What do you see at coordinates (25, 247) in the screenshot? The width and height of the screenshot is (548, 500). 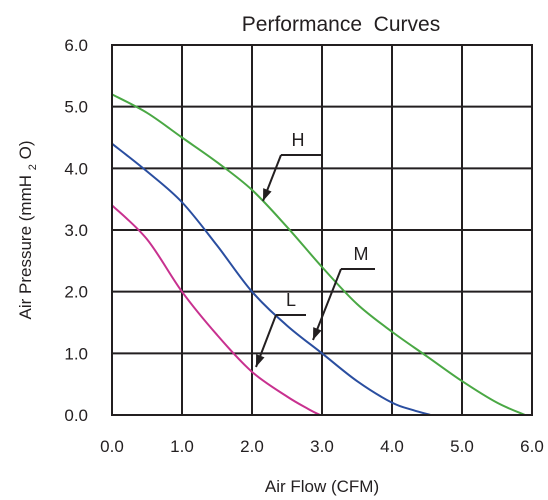 I see `y-axis-title-prefix: Air Pressure (mmH` at bounding box center [25, 247].